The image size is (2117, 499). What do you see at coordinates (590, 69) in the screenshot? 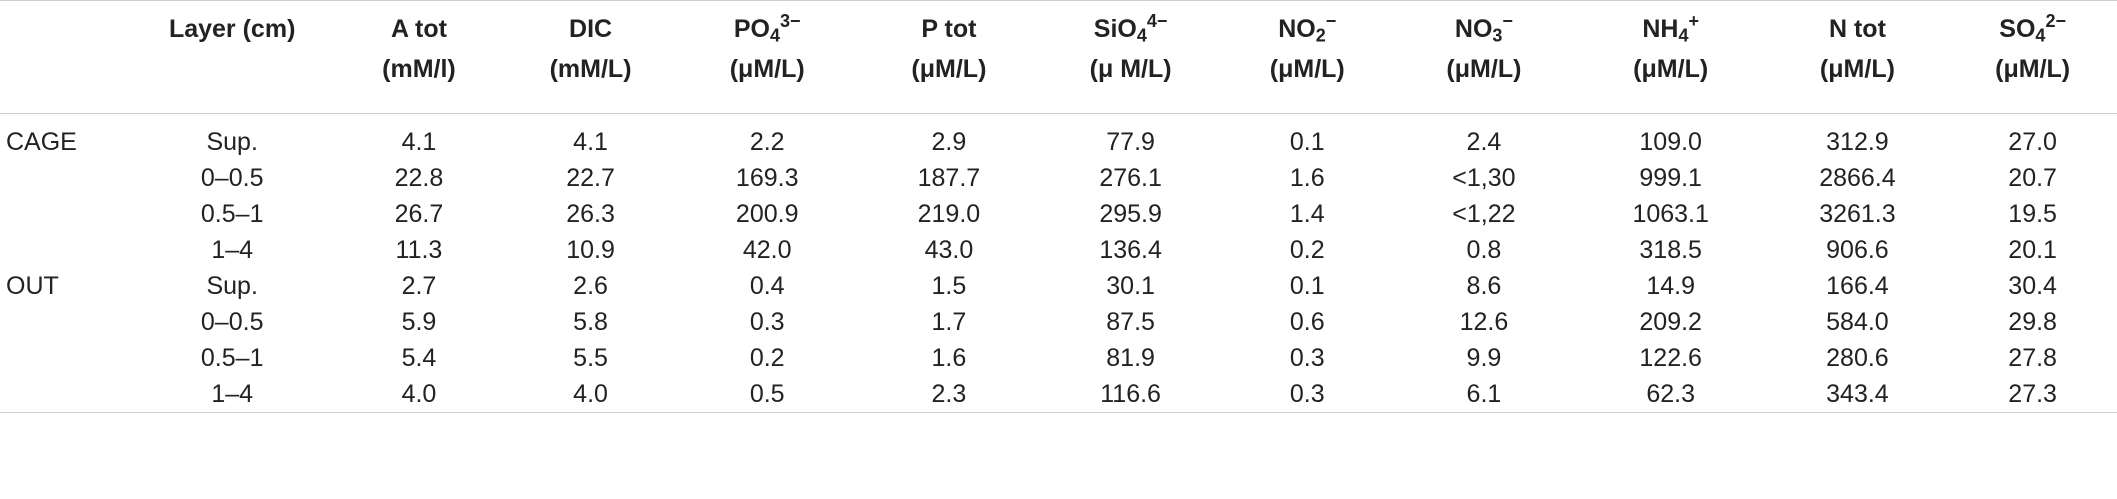
I see `header-dic-unit: (mM/L)` at bounding box center [590, 69].